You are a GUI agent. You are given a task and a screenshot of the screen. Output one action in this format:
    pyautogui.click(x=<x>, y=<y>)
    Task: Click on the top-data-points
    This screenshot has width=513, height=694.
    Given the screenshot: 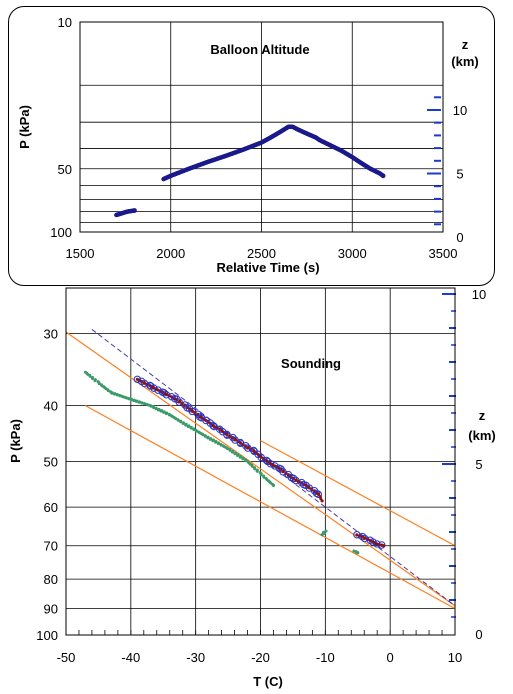 What is the action you would take?
    pyautogui.click(x=250, y=171)
    